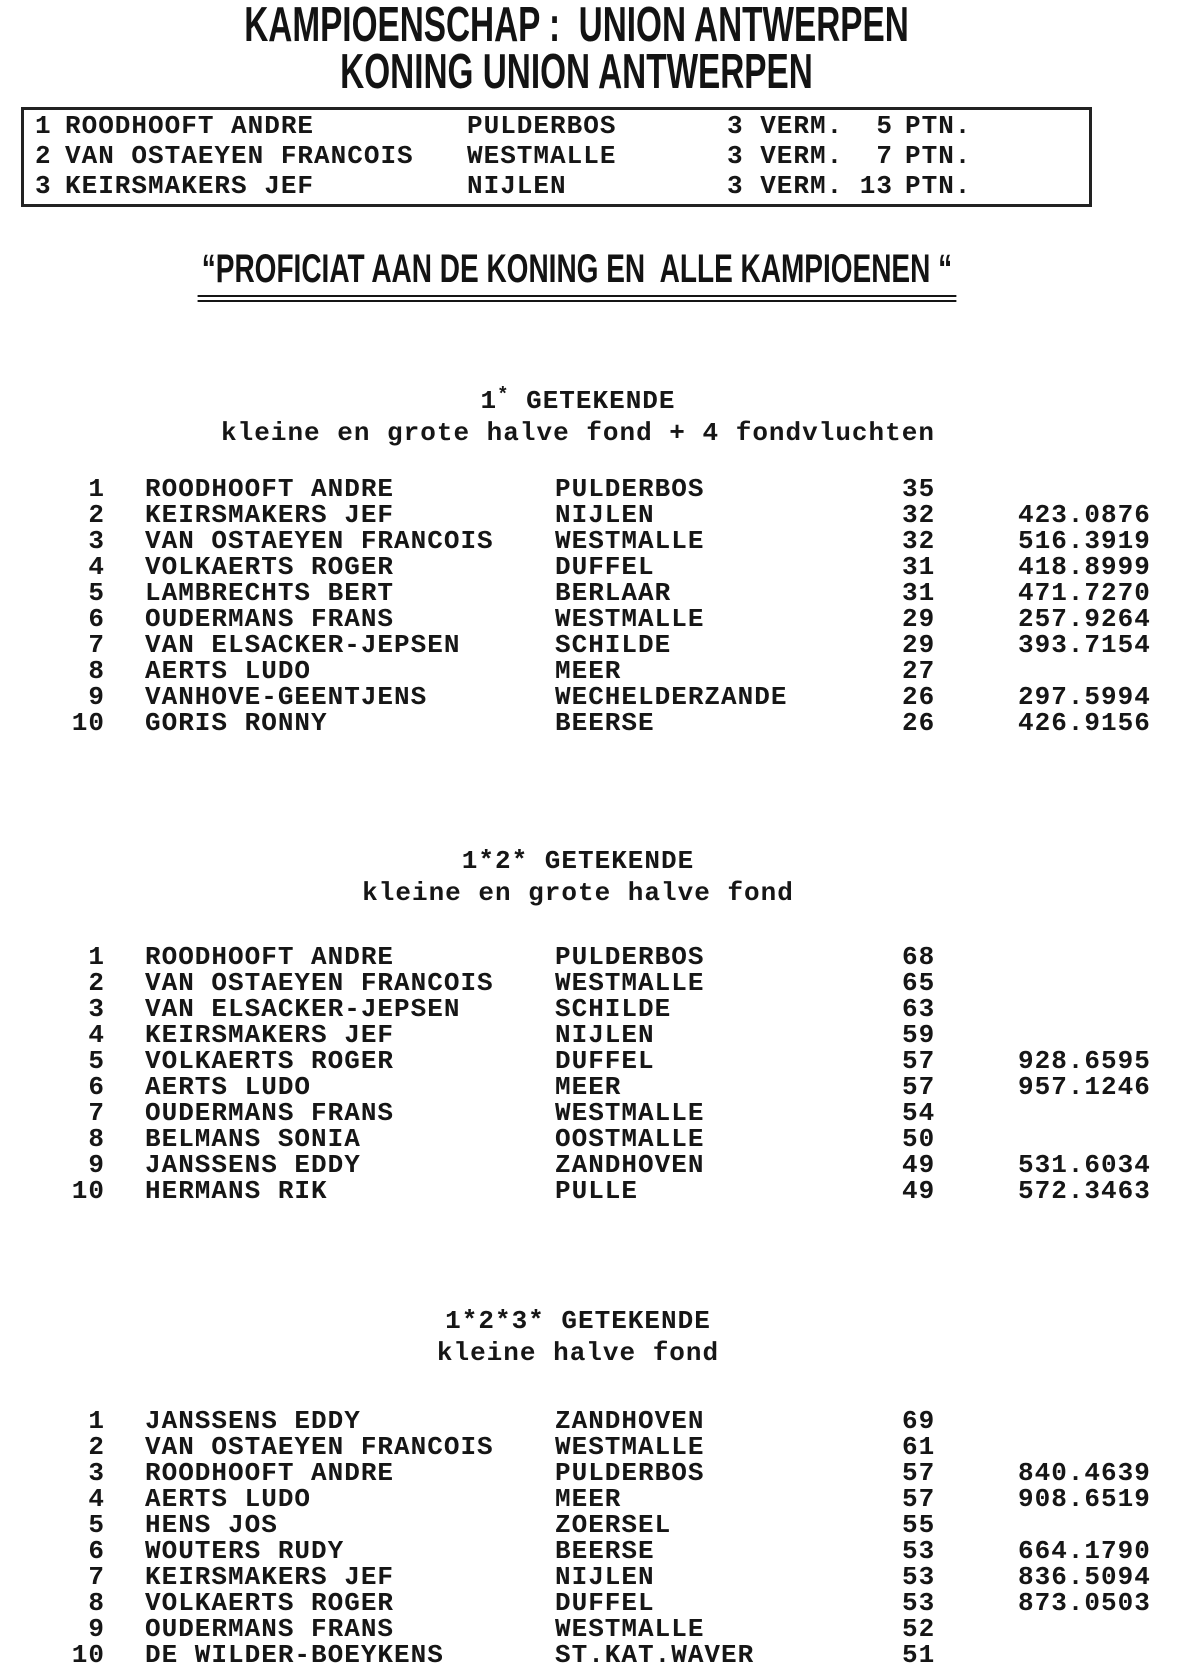 The height and width of the screenshot is (1679, 1200). I want to click on table-row: 5 HENS JOS ZOERSEL 55, so click(600, 1525).